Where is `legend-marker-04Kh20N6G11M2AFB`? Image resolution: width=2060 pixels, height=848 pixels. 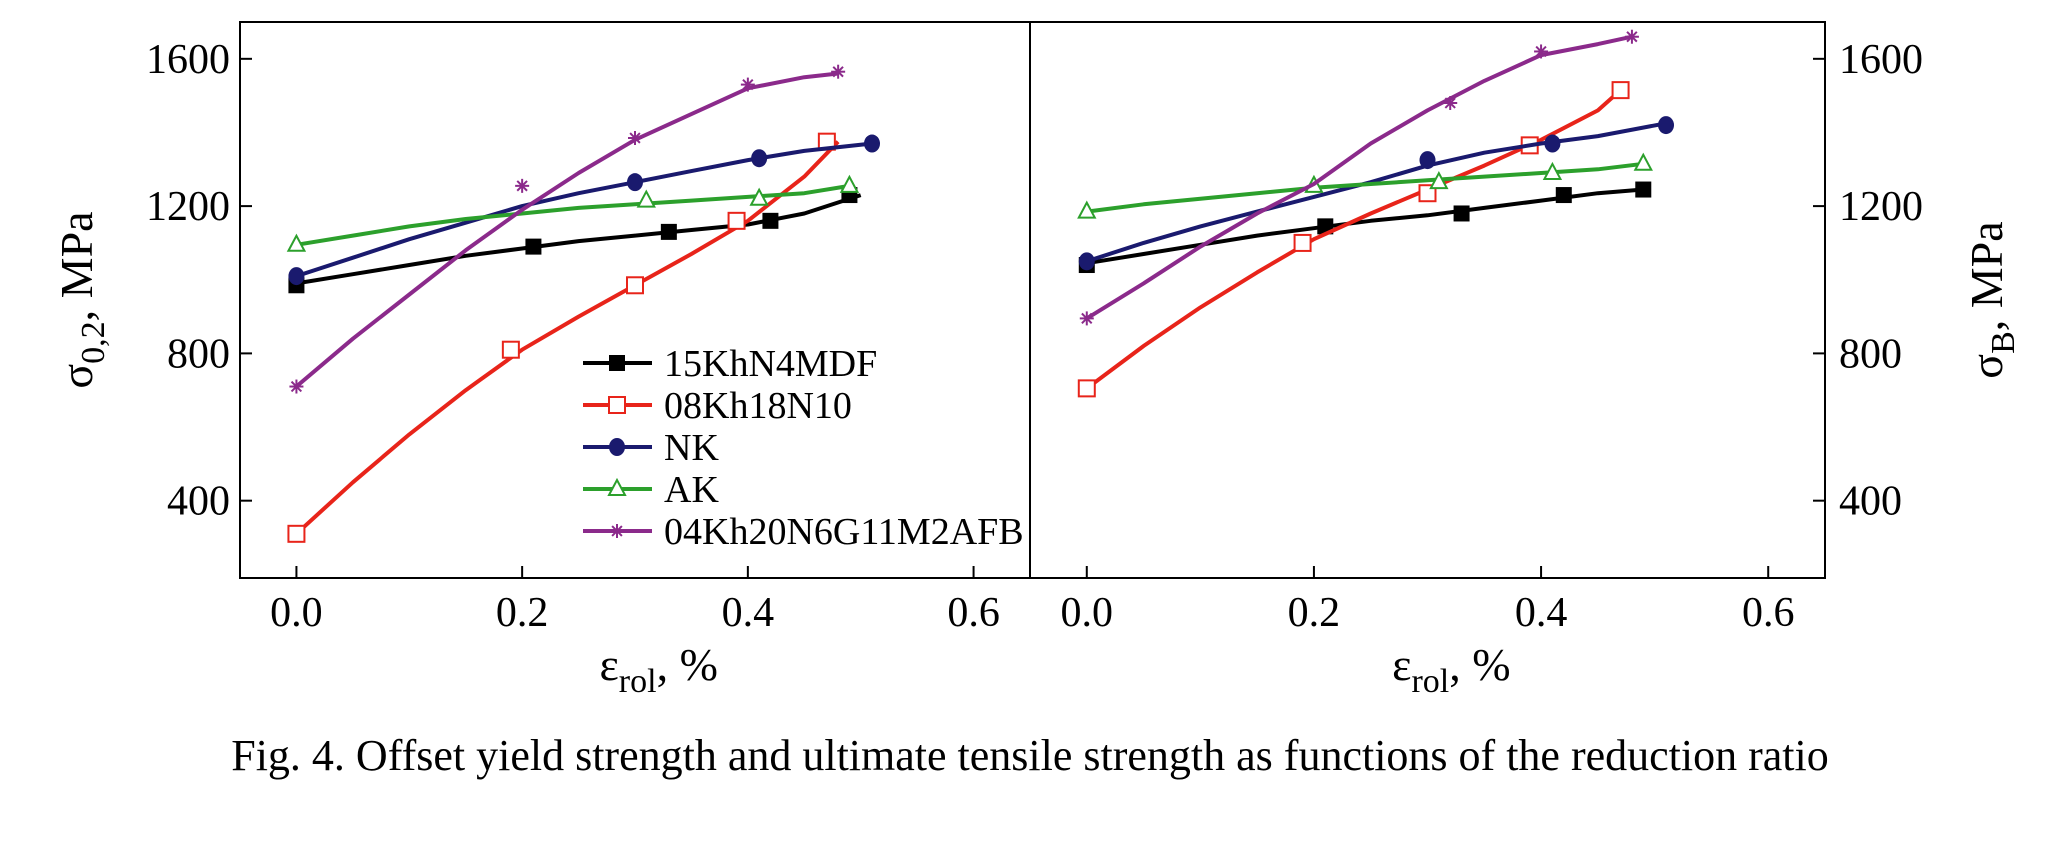
legend-marker-04Kh20N6G11M2AFB is located at coordinates (617, 531).